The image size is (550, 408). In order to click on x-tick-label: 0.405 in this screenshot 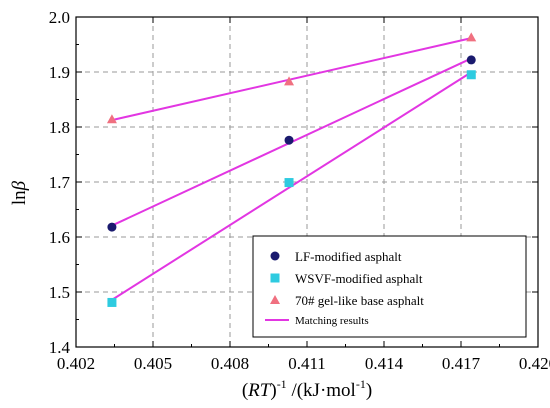, I will do `click(153, 363)`.